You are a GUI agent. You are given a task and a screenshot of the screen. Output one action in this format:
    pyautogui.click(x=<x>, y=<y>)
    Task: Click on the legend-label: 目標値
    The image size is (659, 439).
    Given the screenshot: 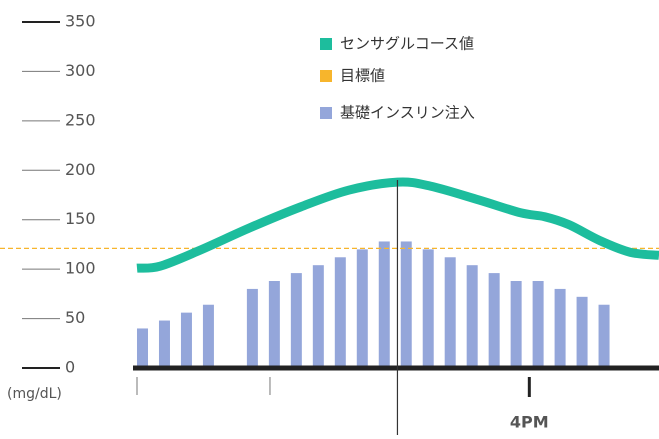 What is the action you would take?
    pyautogui.click(x=362, y=76)
    